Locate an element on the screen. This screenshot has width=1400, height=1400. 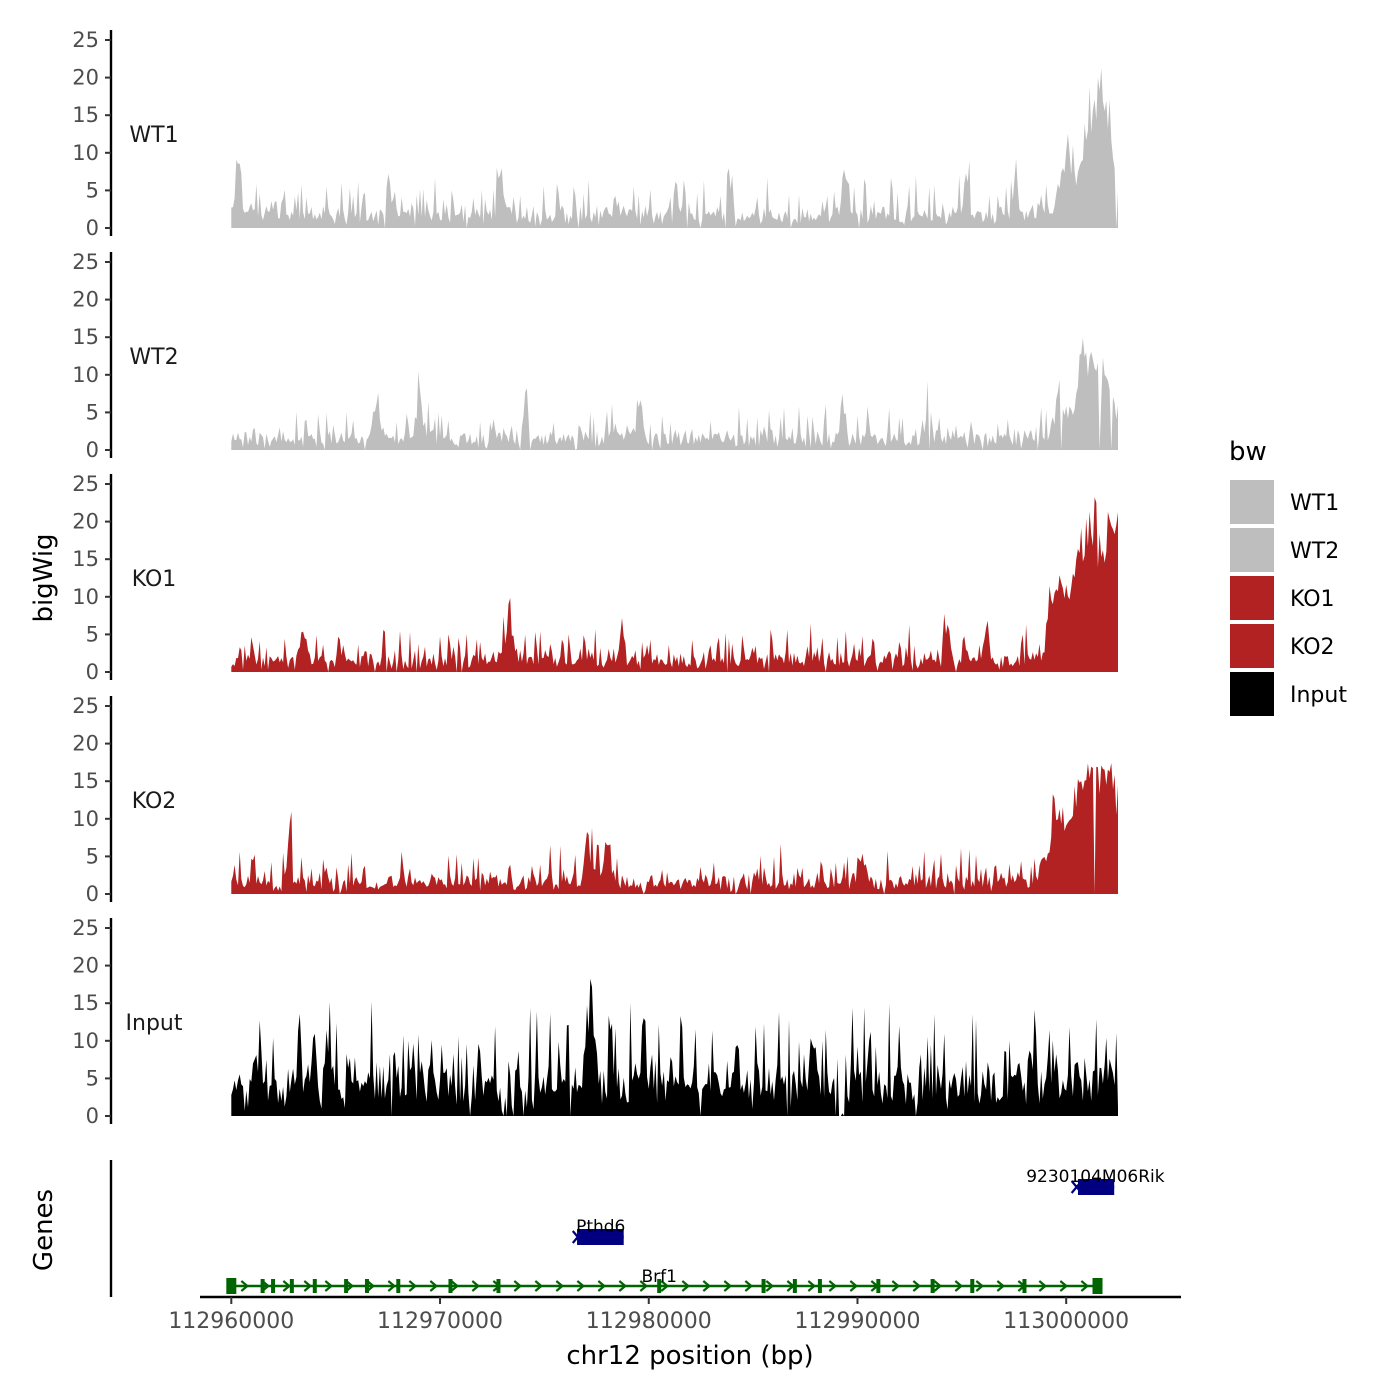
track-area-wt2 is located at coordinates (675, 393).